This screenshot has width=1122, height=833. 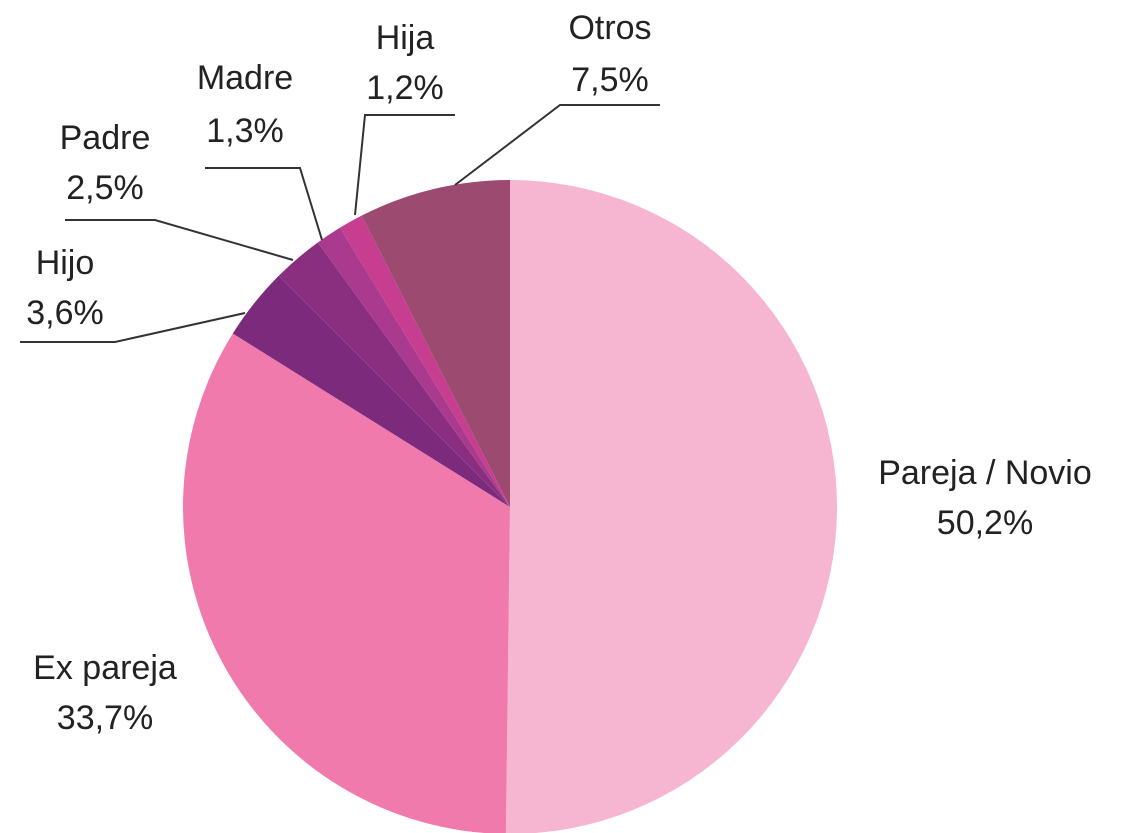 I want to click on slice-value-label: 50,2%, so click(x=985, y=523).